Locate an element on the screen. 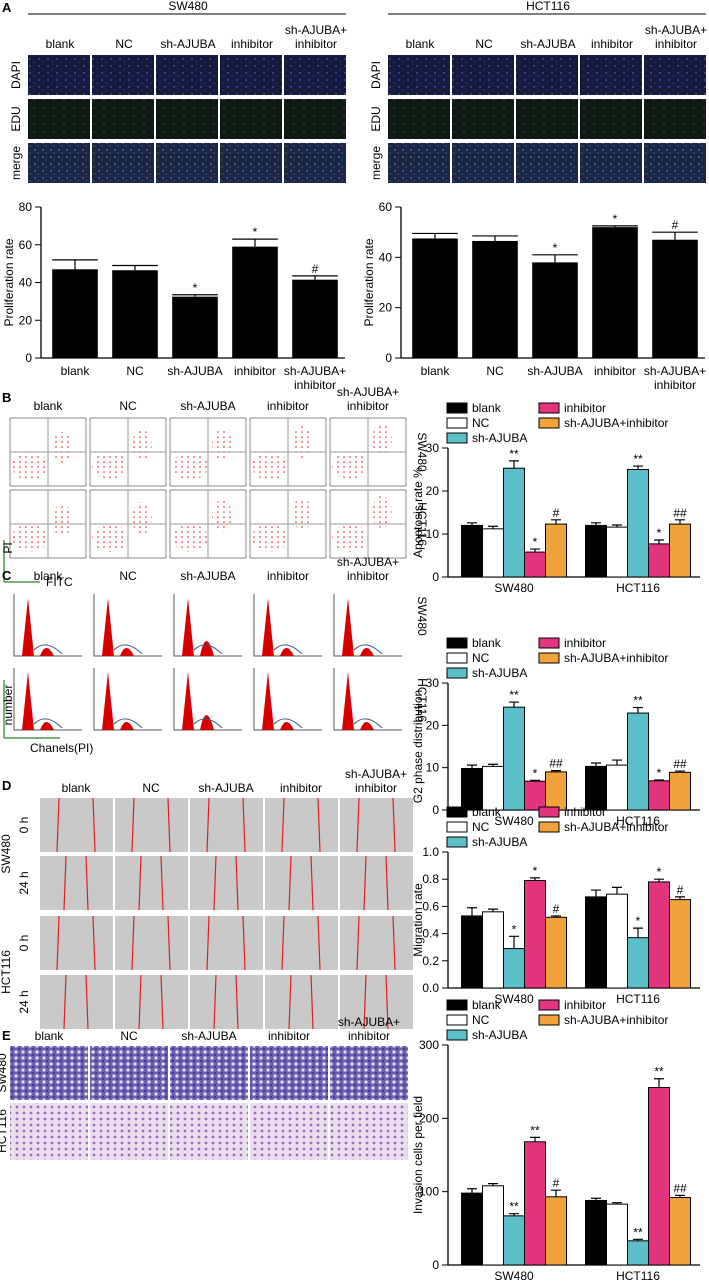  row-label: DAPI is located at coordinates (16, 75).